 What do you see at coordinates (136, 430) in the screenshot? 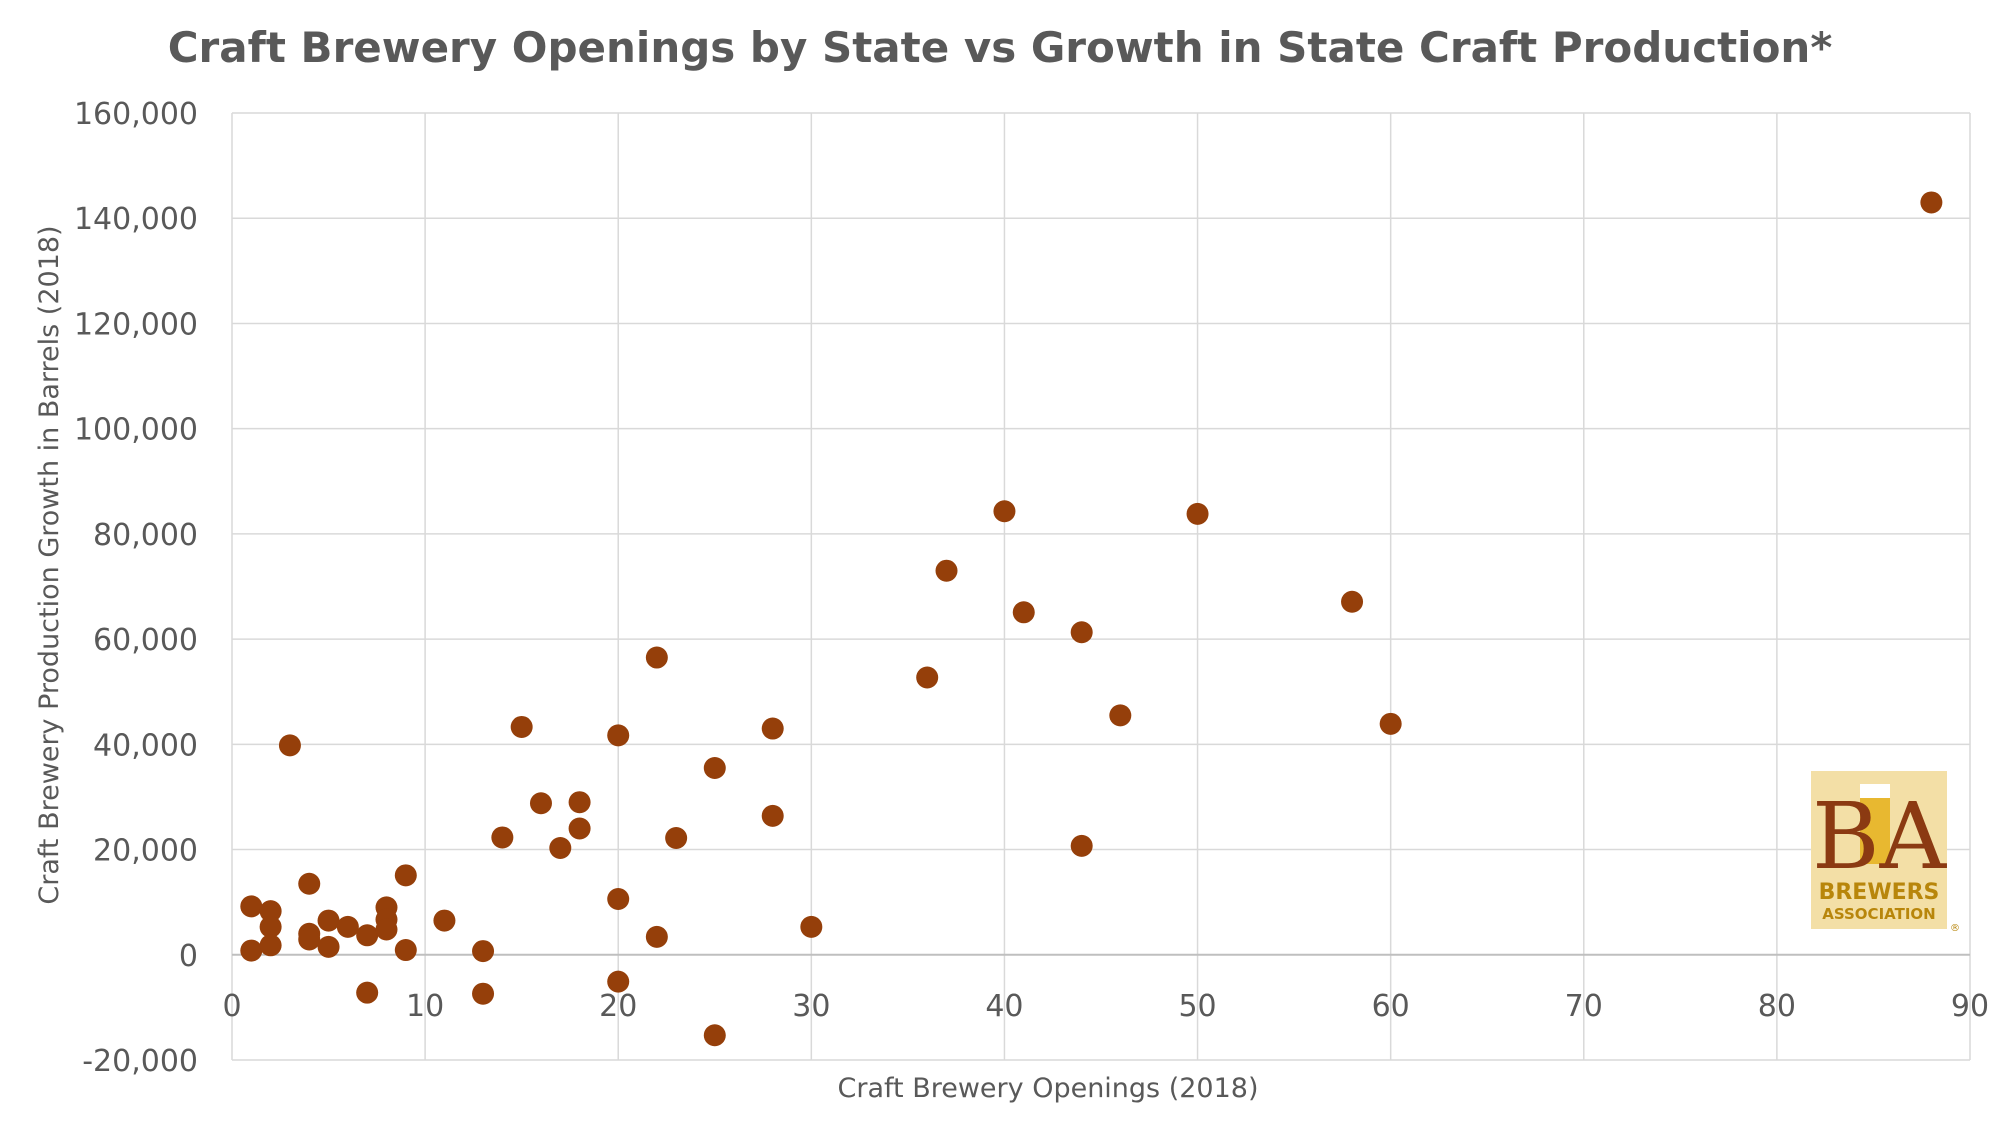
I see `y-tick-label: 100,000` at bounding box center [136, 430].